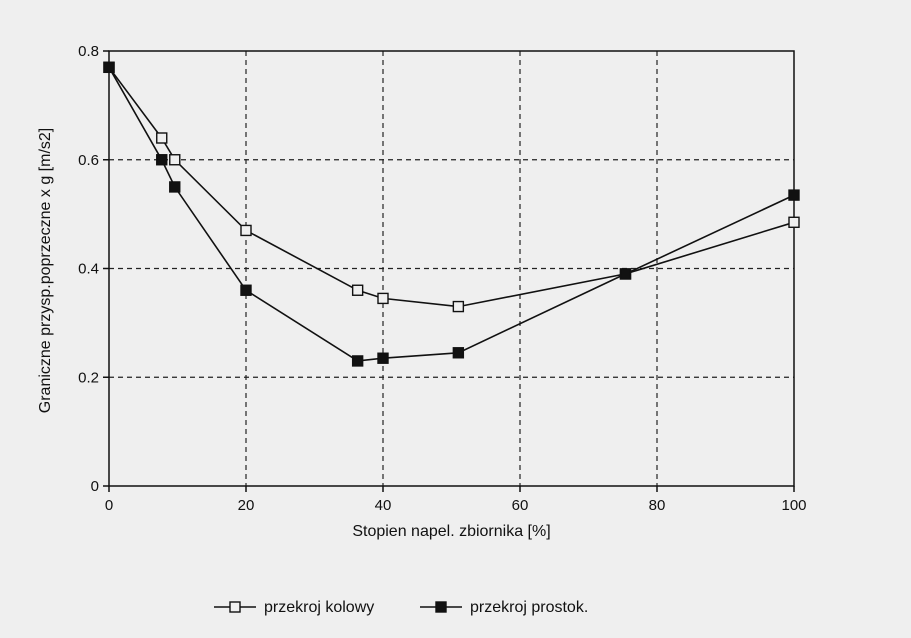 The image size is (911, 638). What do you see at coordinates (88, 377) in the screenshot?
I see `y-tick-label: 0.2` at bounding box center [88, 377].